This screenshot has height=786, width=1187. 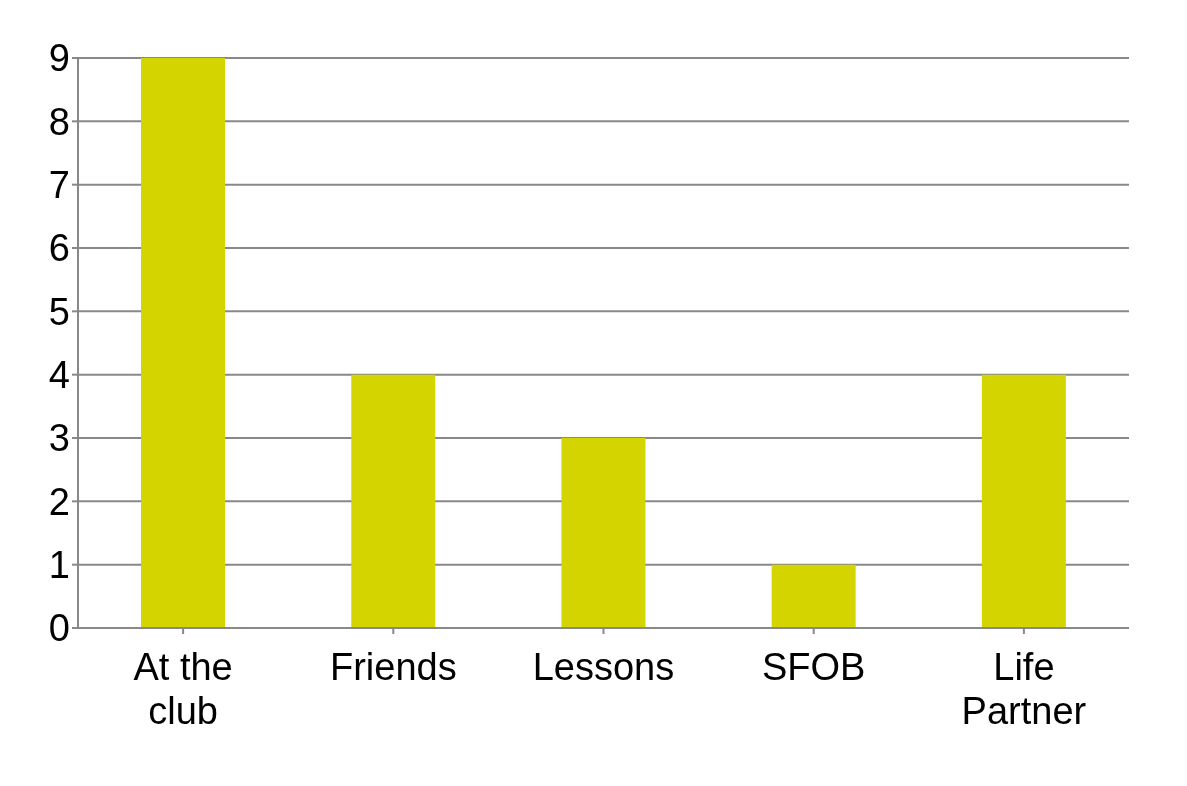 What do you see at coordinates (603, 667) in the screenshot?
I see `x-tick-label: Lessons` at bounding box center [603, 667].